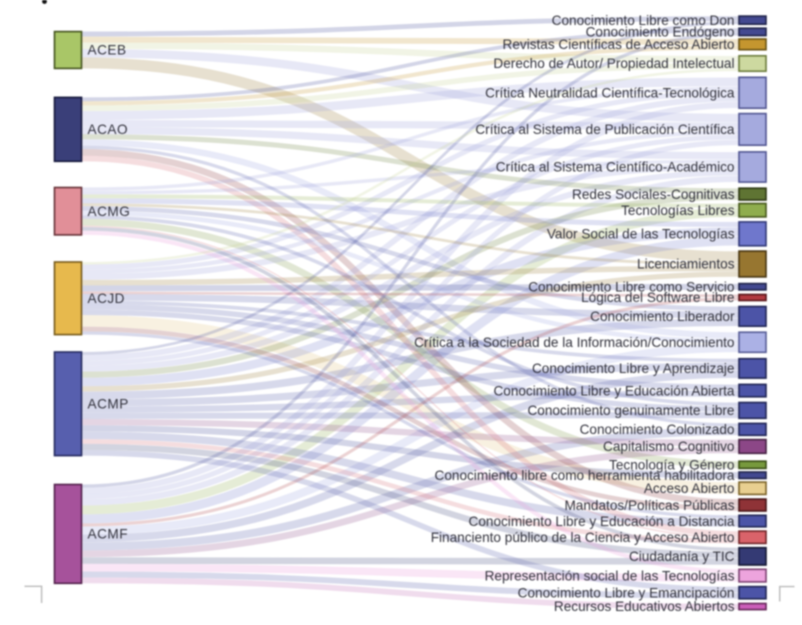 This screenshot has width=802, height=625. I want to click on svg-text: ACJD, so click(107, 298).